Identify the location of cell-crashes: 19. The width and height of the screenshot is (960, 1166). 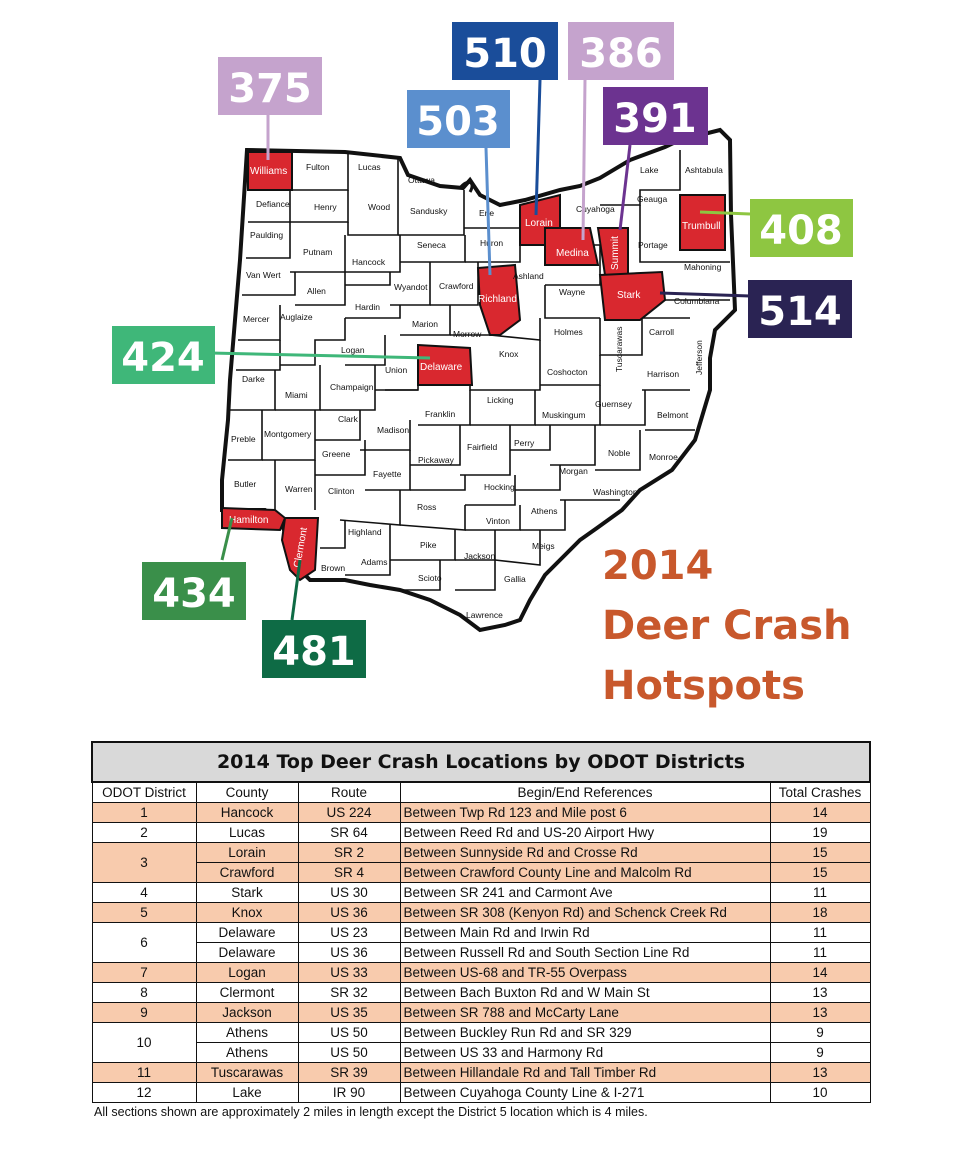
(820, 832).